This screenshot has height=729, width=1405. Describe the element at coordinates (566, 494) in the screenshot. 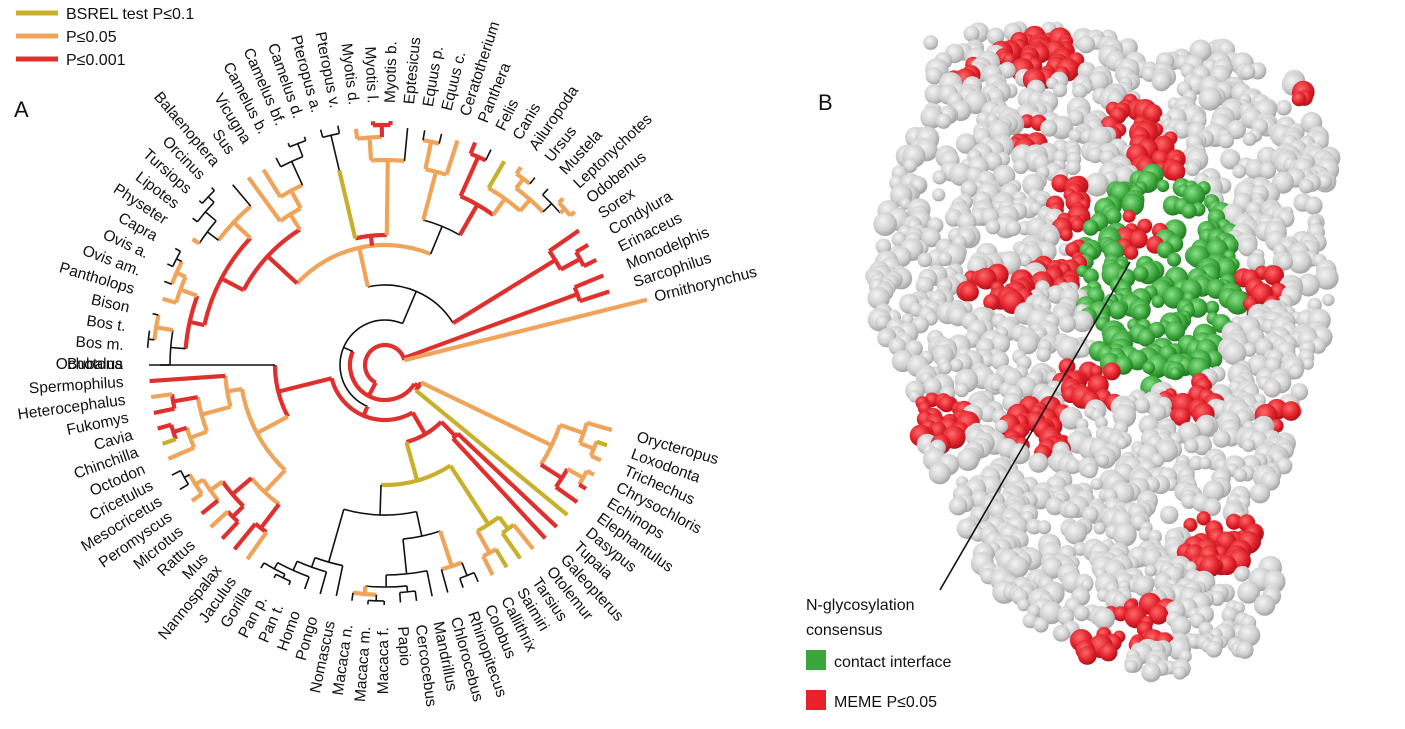

I see `branch-elephantulus` at that location.